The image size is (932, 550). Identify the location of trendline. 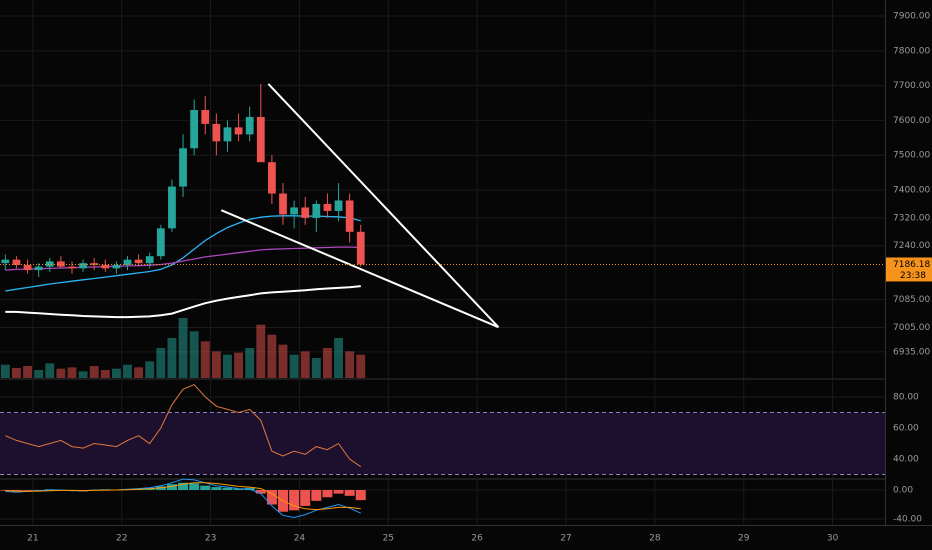
(359, 269).